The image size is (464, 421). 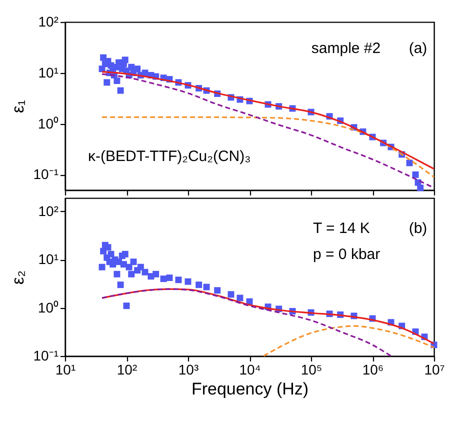 What do you see at coordinates (169, 156) in the screenshot?
I see `annotation: κ-(BEDT-TTF)₂Cu₂(CN)₃` at bounding box center [169, 156].